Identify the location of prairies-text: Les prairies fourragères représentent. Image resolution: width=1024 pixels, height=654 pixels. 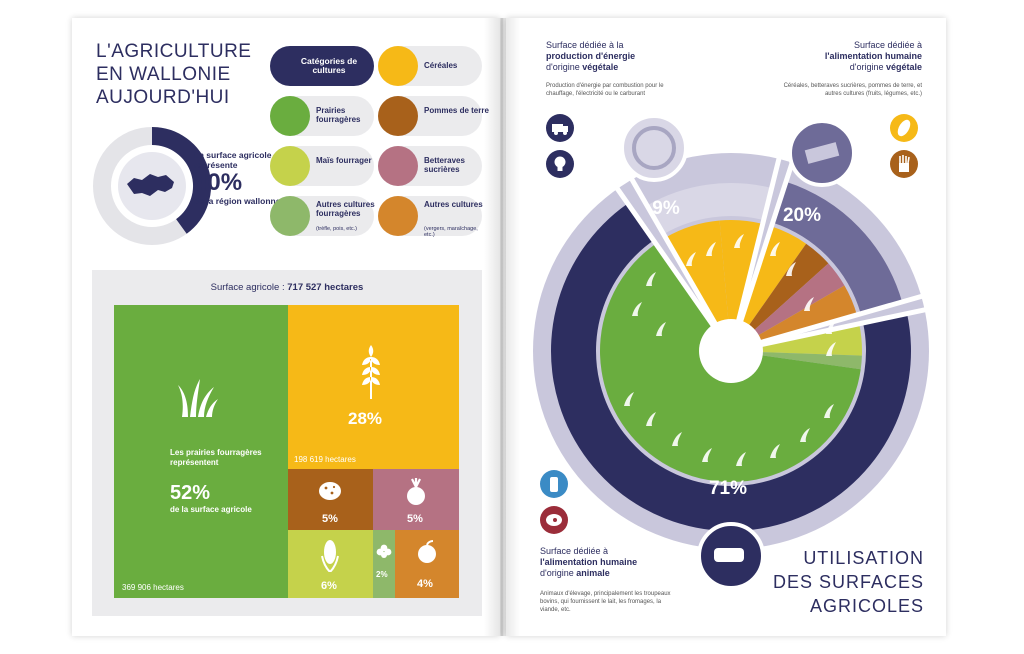
(216, 457).